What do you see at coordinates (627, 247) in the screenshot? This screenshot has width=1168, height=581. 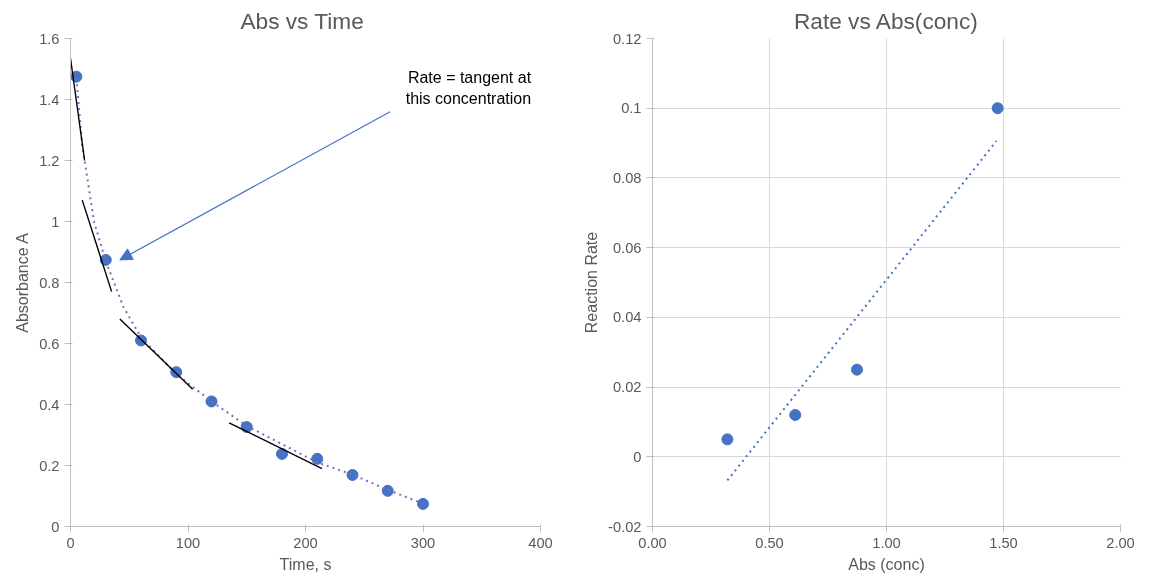 I see `y-tick-label: 0.06` at bounding box center [627, 247].